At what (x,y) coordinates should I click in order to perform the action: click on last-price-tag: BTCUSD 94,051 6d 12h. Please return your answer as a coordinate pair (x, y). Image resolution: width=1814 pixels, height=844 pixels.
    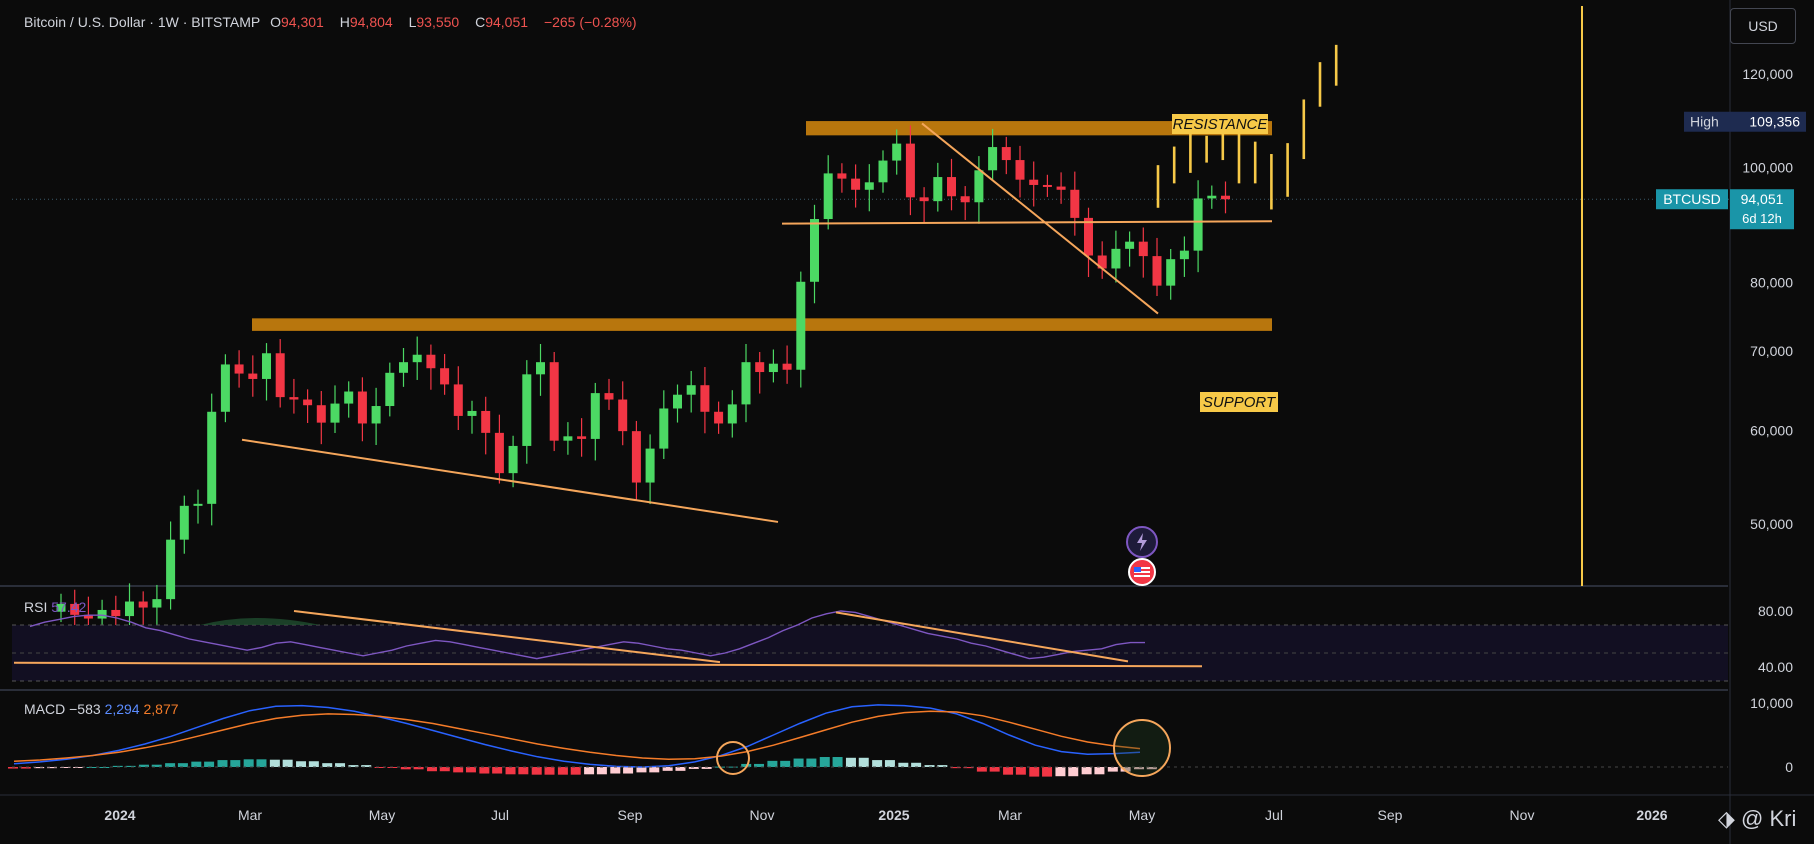
    Looking at the image, I should click on (1725, 209).